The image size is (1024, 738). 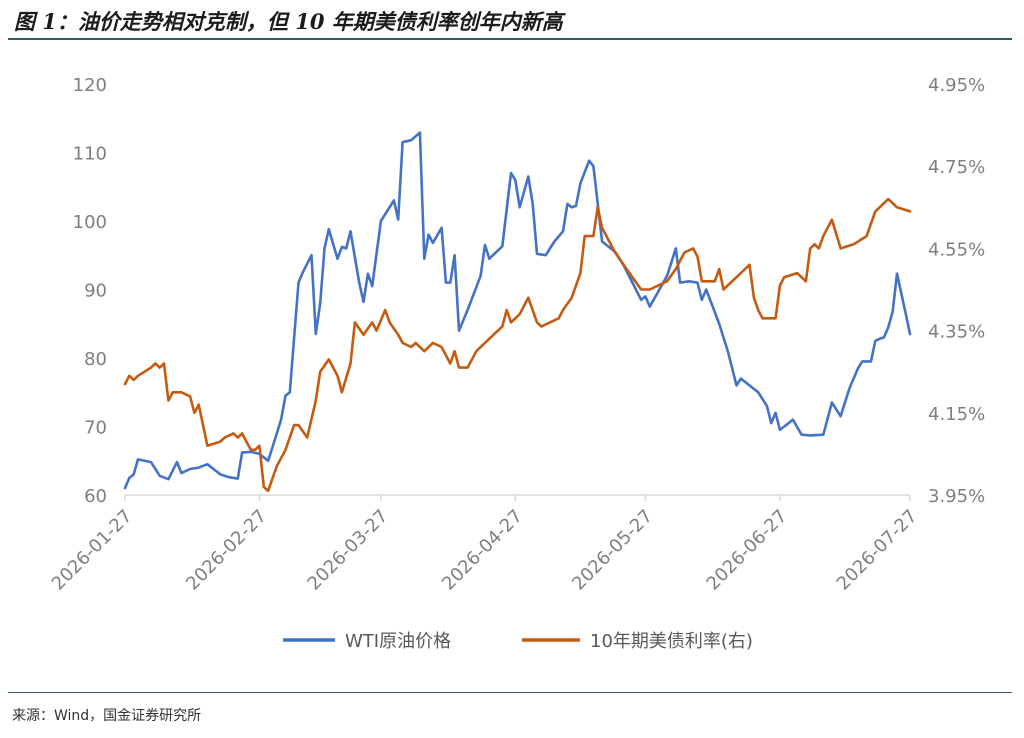 What do you see at coordinates (956, 249) in the screenshot?
I see `y-right-tick-label: 4.55%` at bounding box center [956, 249].